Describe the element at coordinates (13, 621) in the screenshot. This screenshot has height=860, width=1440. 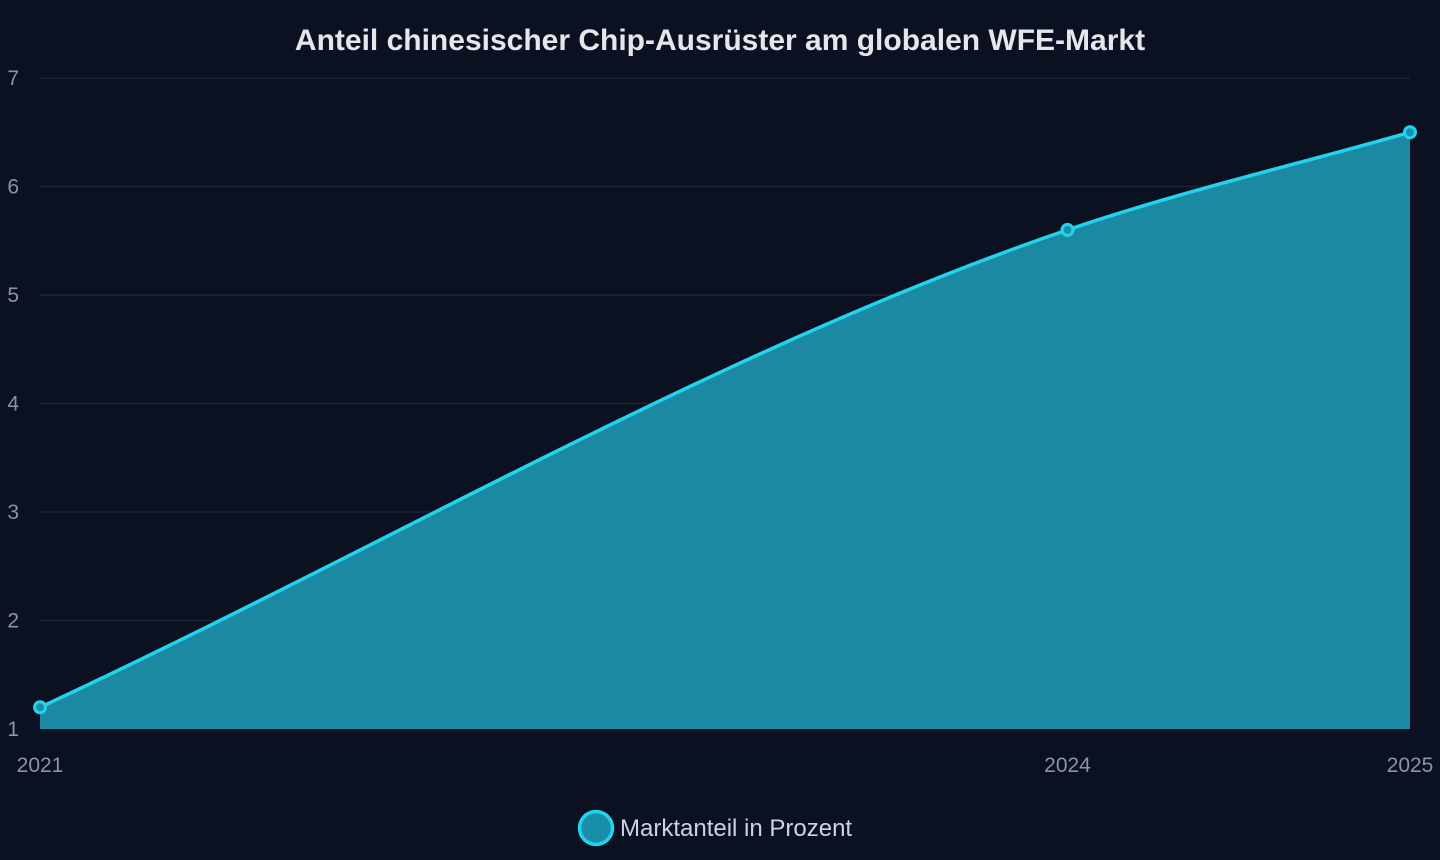
I see `y-tick-label: 2` at that location.